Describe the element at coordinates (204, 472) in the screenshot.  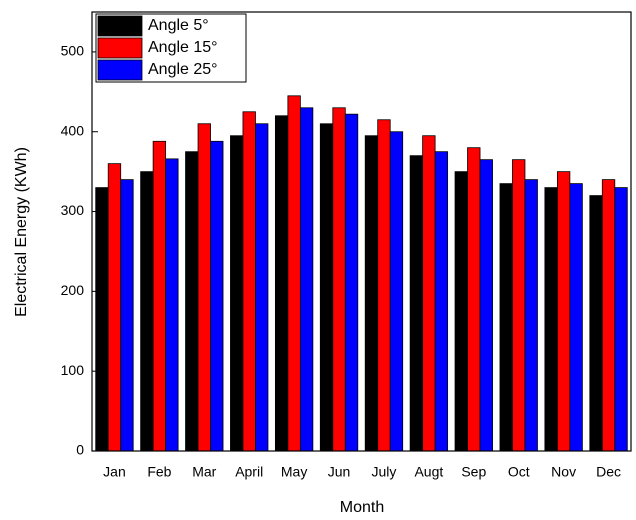
I see `x-tick-label: Mar` at that location.